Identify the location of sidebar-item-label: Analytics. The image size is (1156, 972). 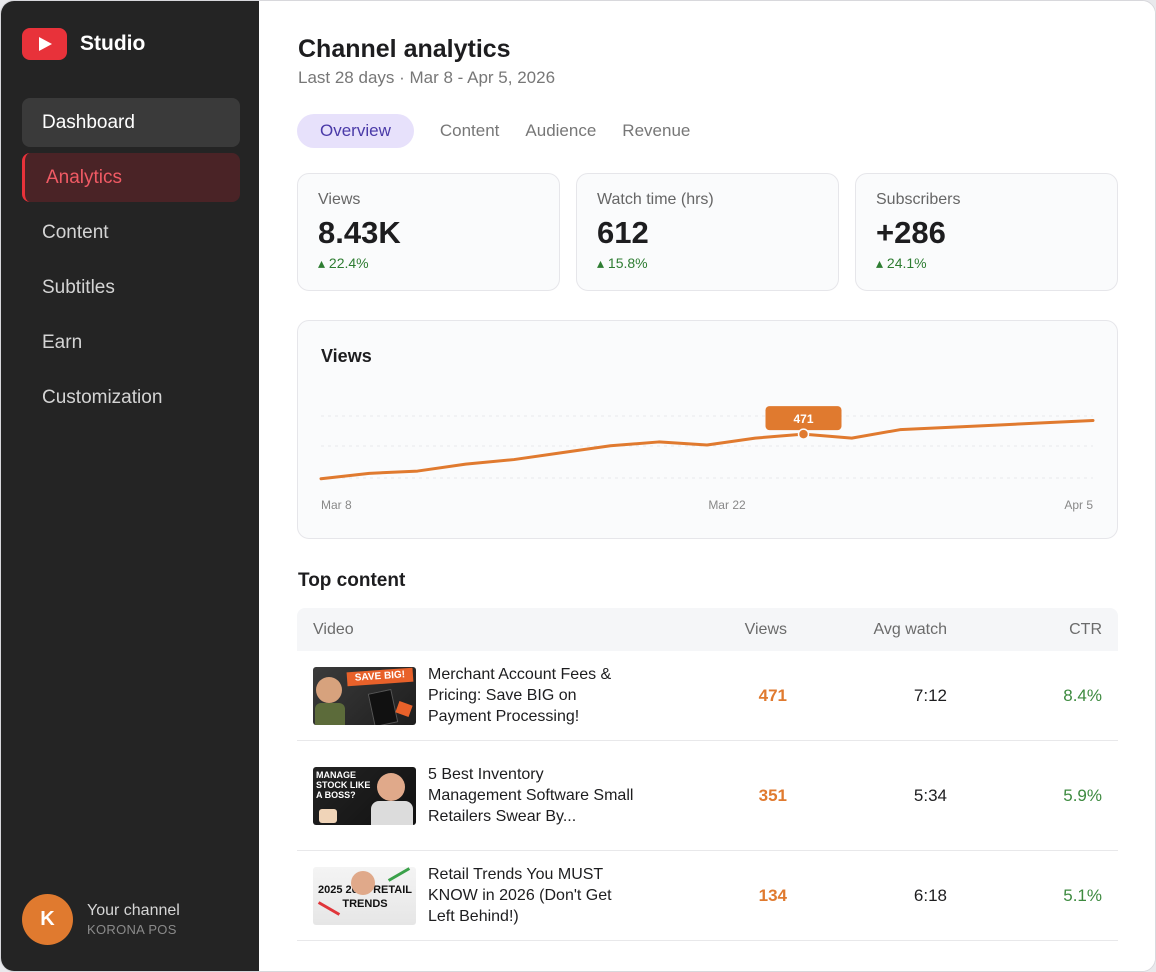
(84, 177).